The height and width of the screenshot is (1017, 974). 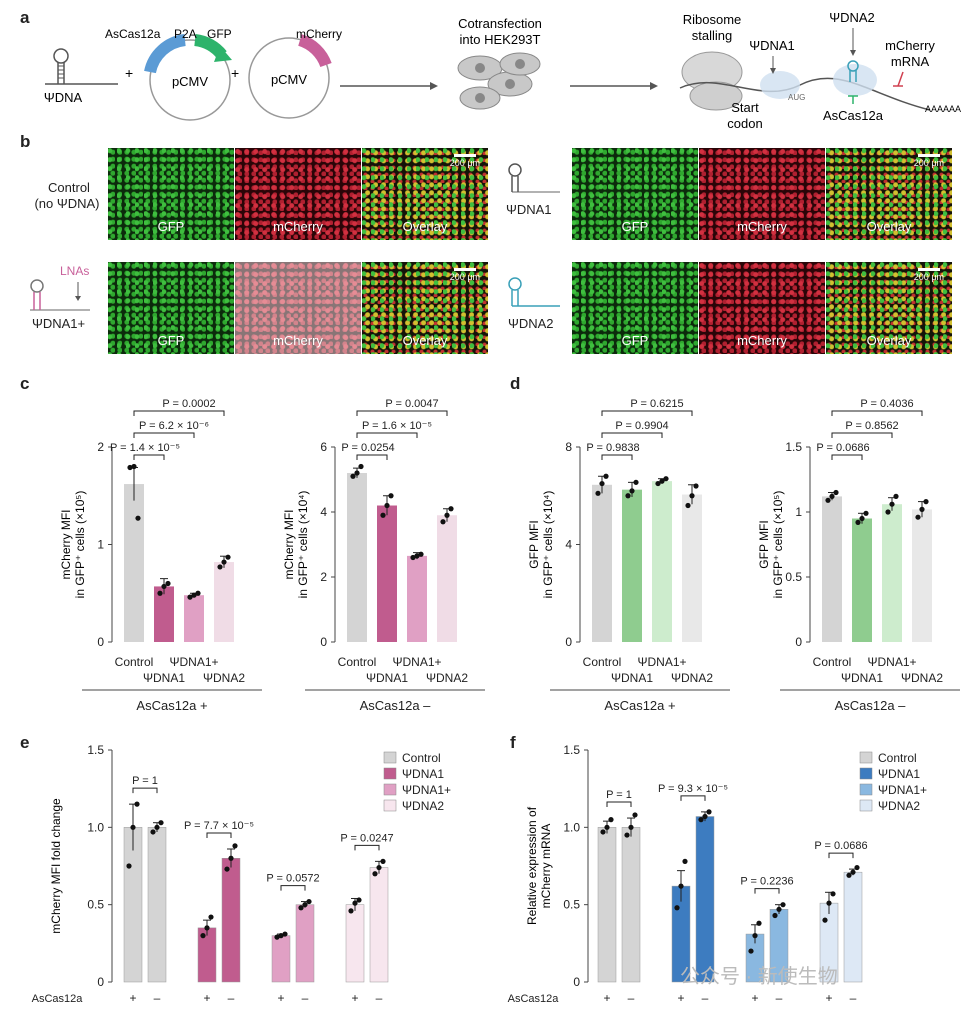 What do you see at coordinates (534, 178) in the screenshot?
I see `psi-dna1-hairpin-icon` at bounding box center [534, 178].